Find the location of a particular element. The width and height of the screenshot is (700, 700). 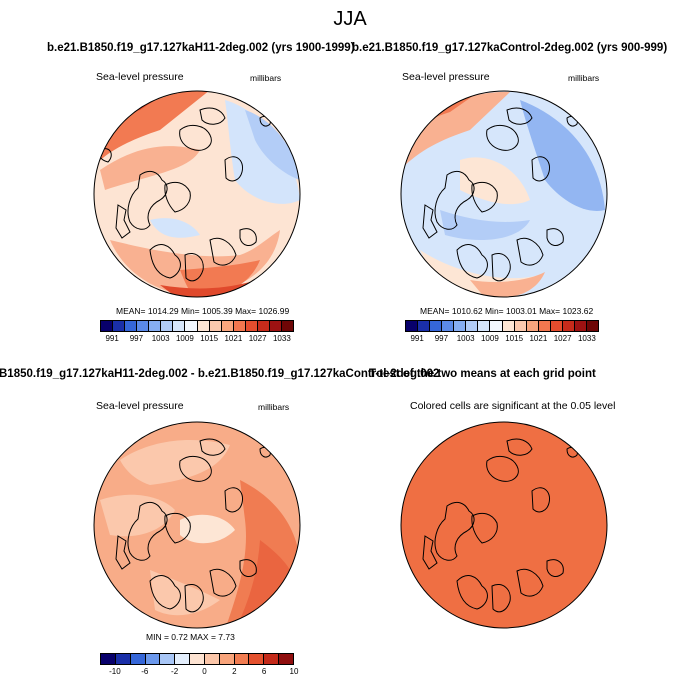

colorbar-tick-label: -6 is located at coordinates (145, 671).